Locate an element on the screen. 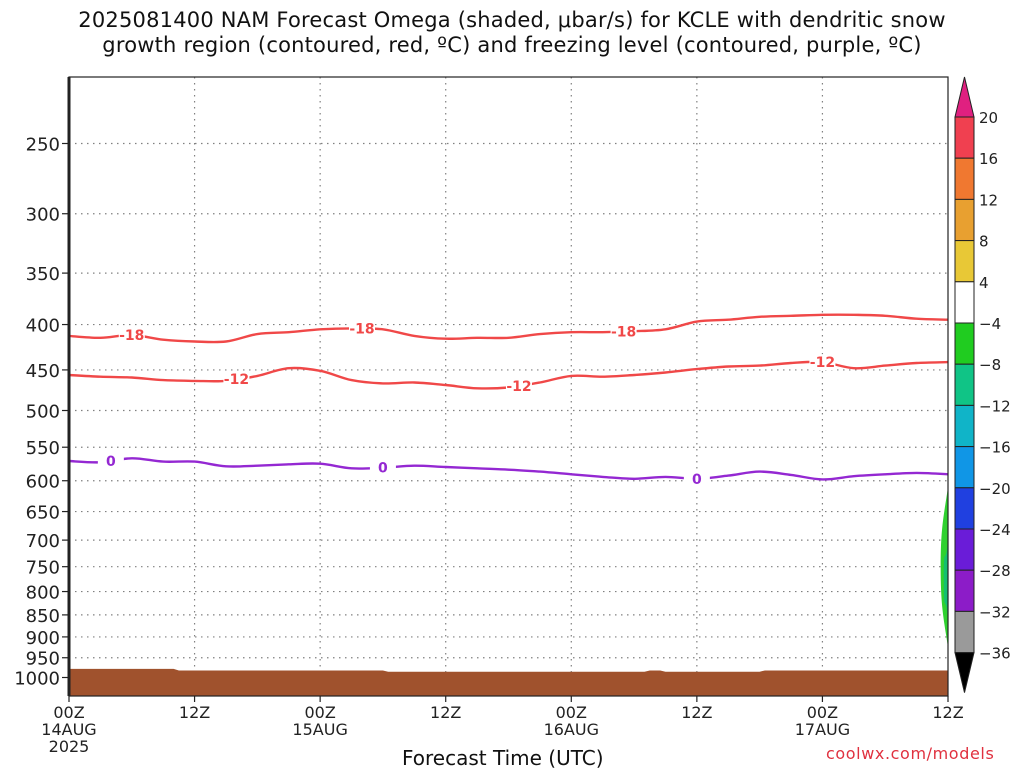  y-tick-label: 400 is located at coordinates (43, 326).